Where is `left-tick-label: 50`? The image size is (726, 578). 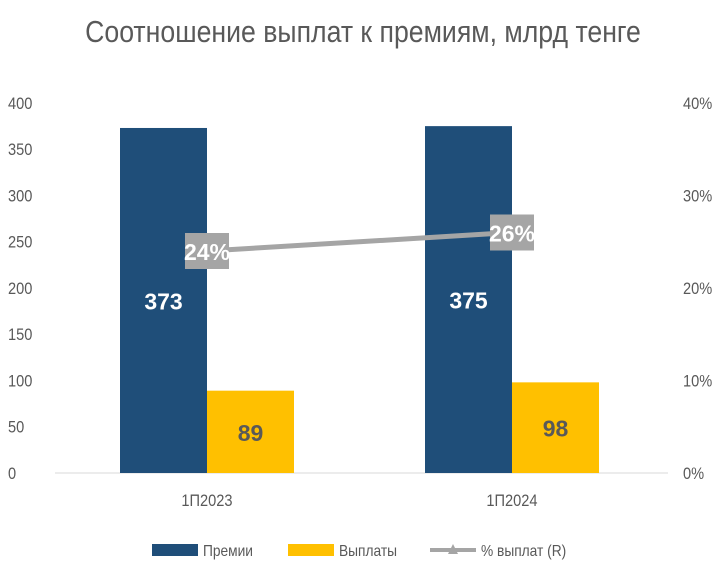
left-tick-label: 50 is located at coordinates (16, 428).